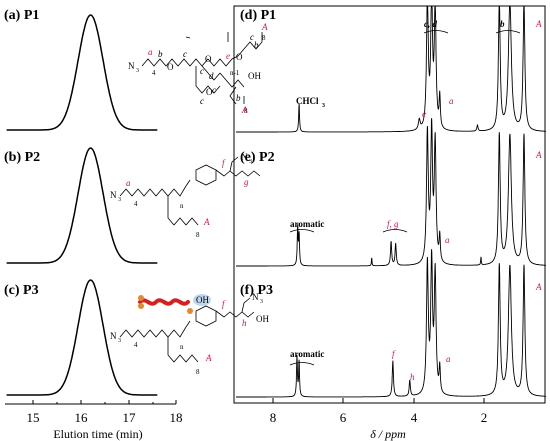 The width and height of the screenshot is (550, 441). I want to click on nmr-e-label-fg: f, g, so click(393, 224).